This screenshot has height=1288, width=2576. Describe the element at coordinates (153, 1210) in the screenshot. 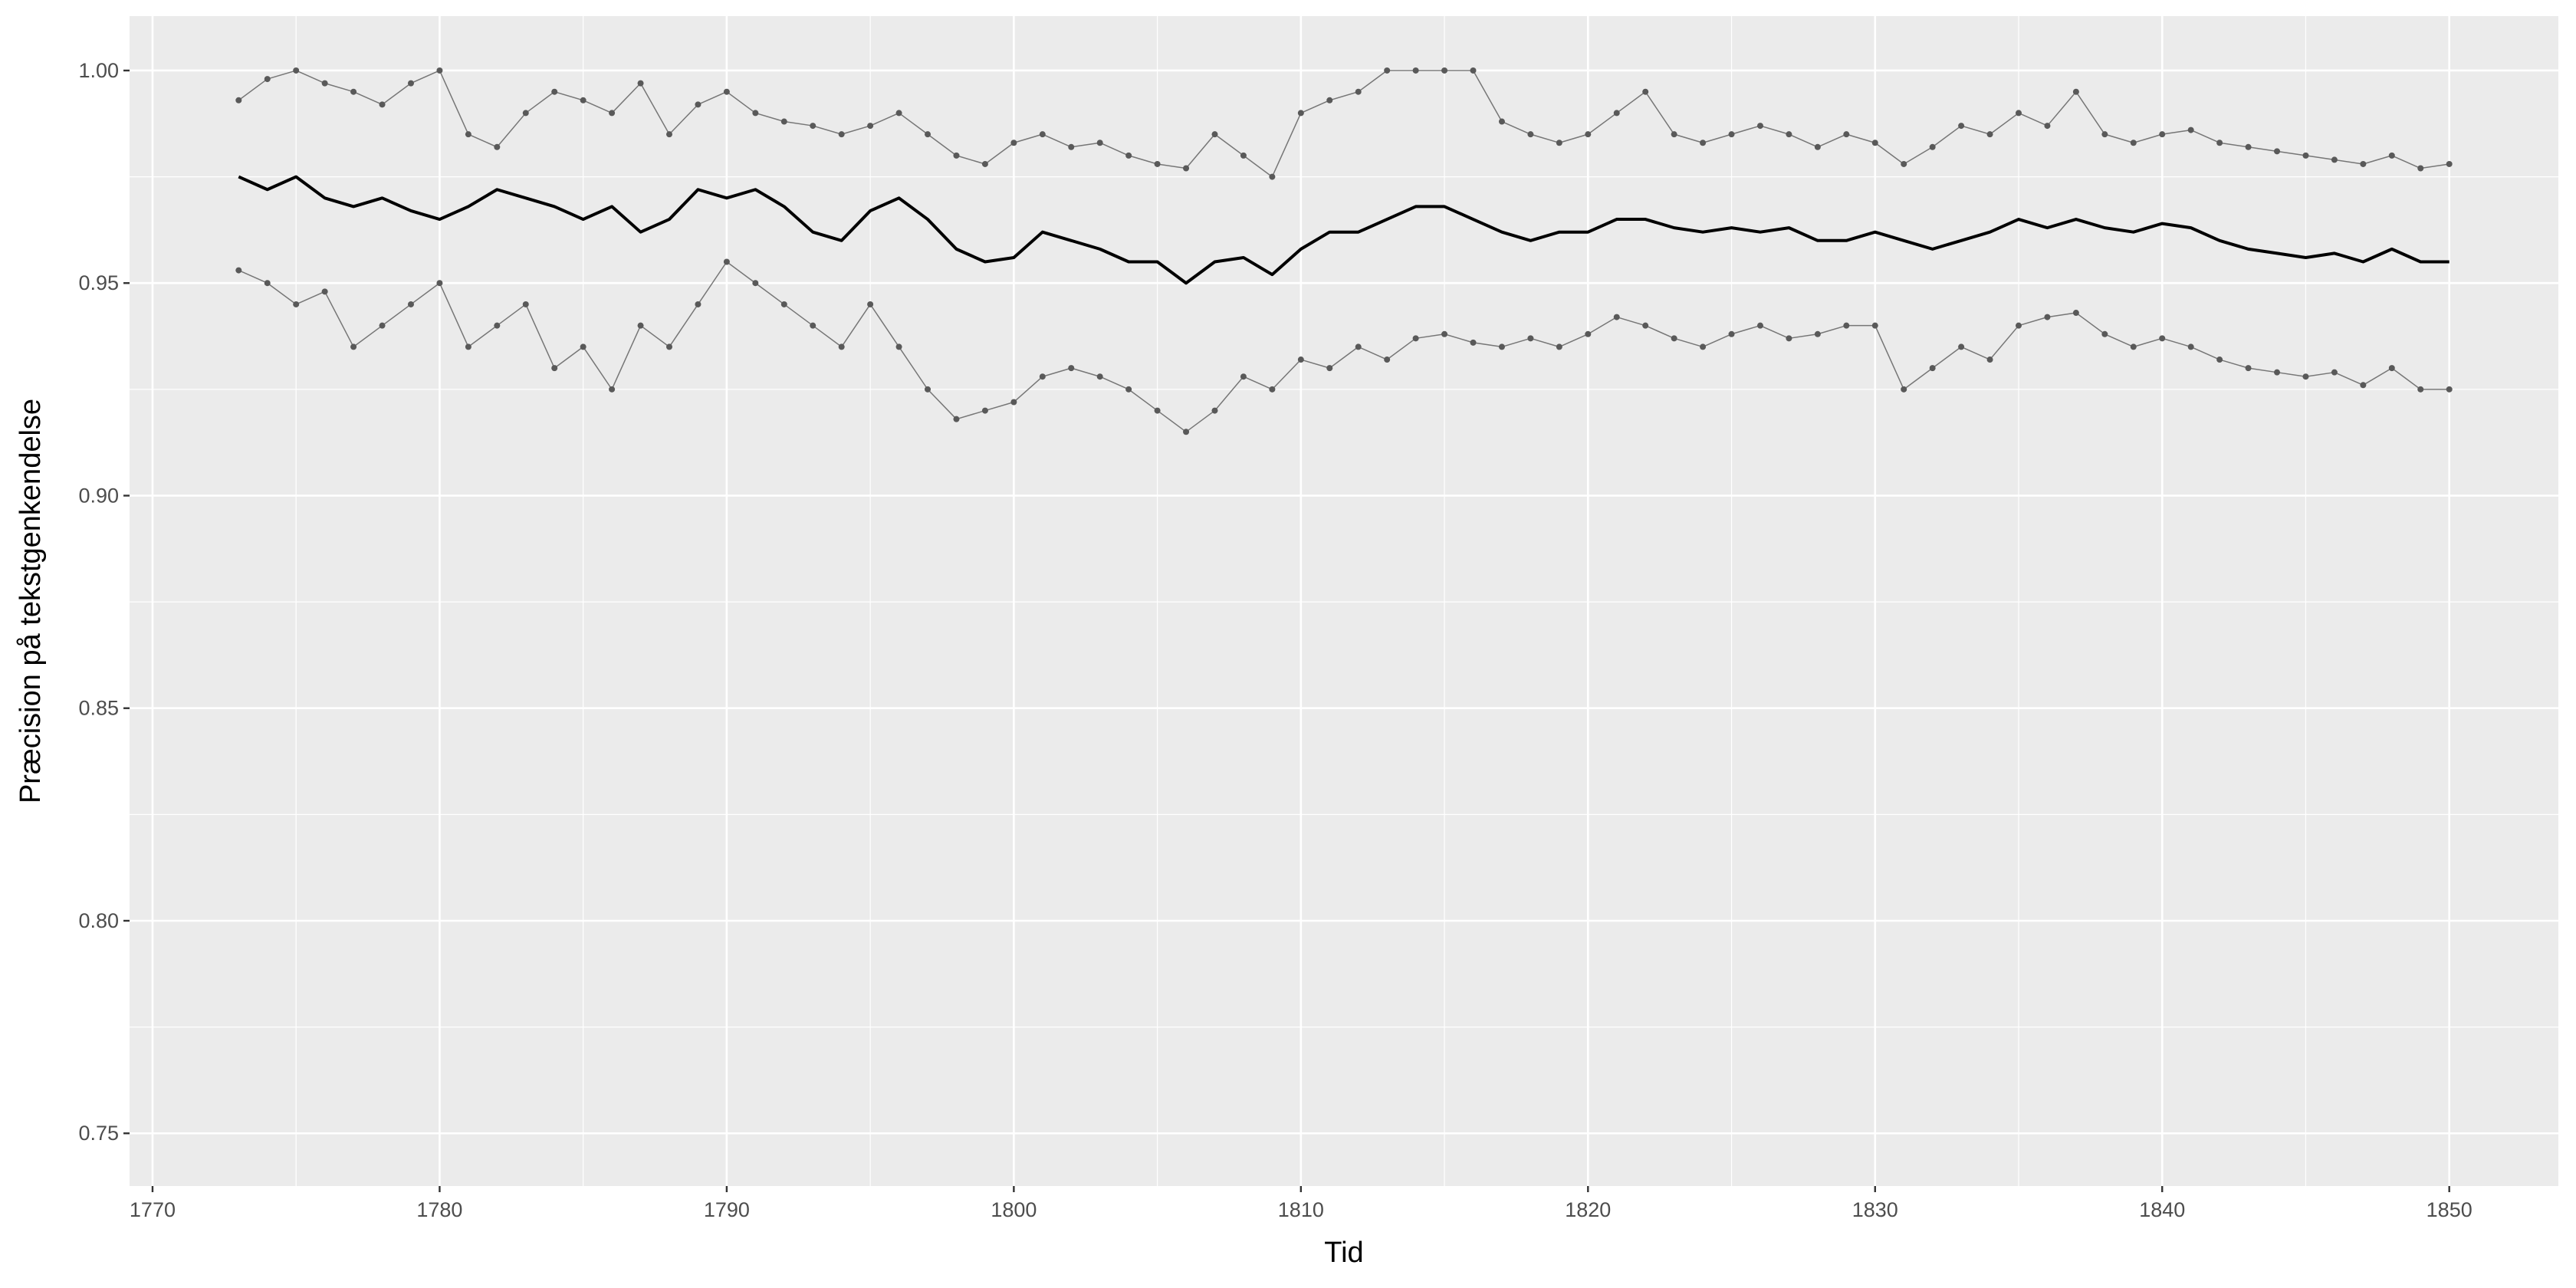

I see `x-tick-label: 1770` at that location.